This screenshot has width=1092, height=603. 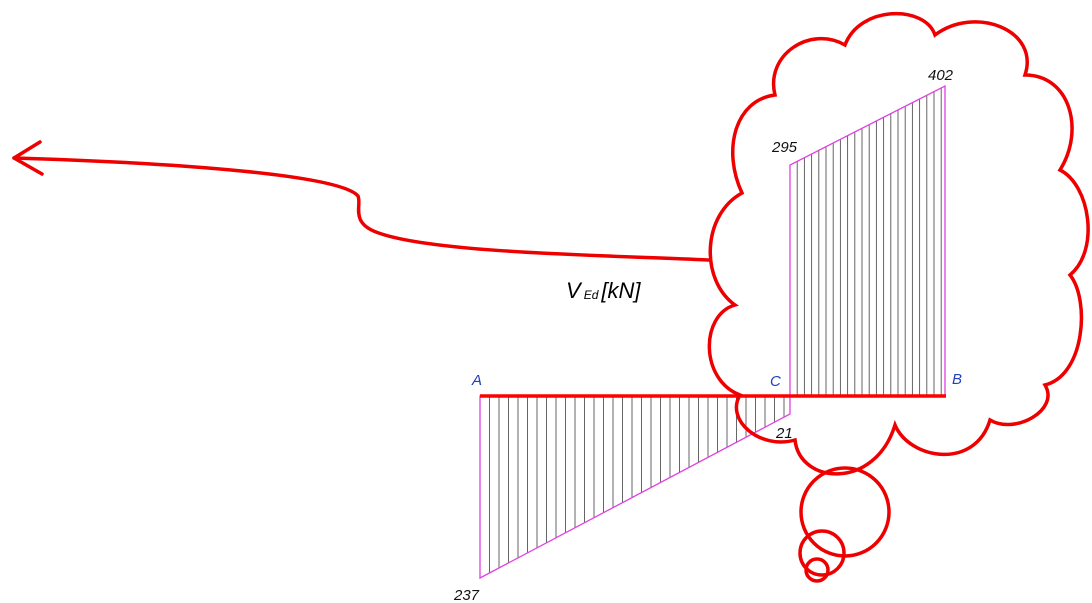 I want to click on cloud-bubble-medium, so click(x=822, y=553).